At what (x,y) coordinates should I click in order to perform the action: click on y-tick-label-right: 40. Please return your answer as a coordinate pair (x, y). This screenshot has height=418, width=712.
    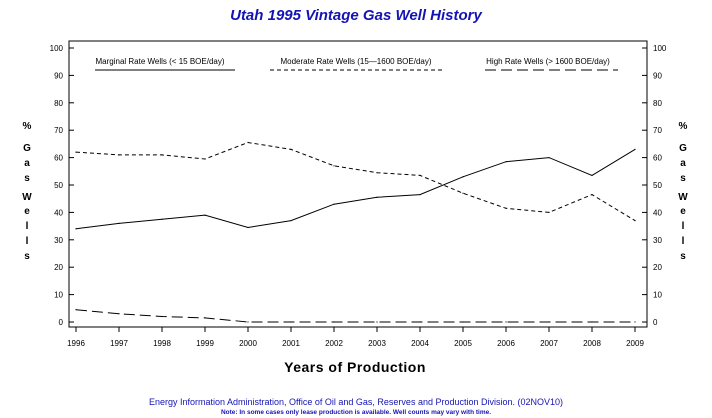
    Looking at the image, I should click on (657, 212).